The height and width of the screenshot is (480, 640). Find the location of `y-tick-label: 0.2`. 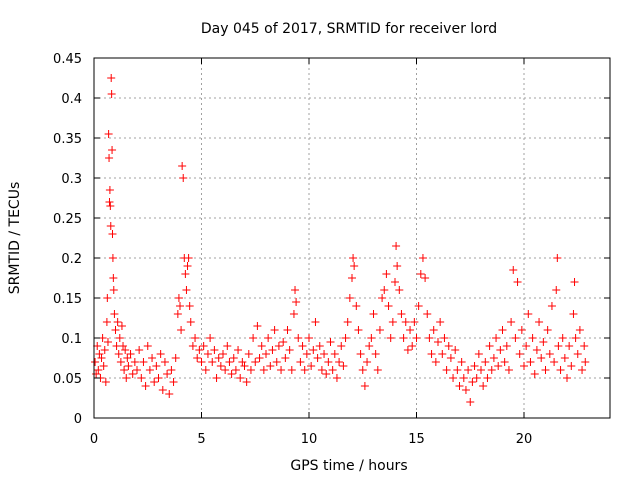

y-tick-label: 0.2 is located at coordinates (71, 259).